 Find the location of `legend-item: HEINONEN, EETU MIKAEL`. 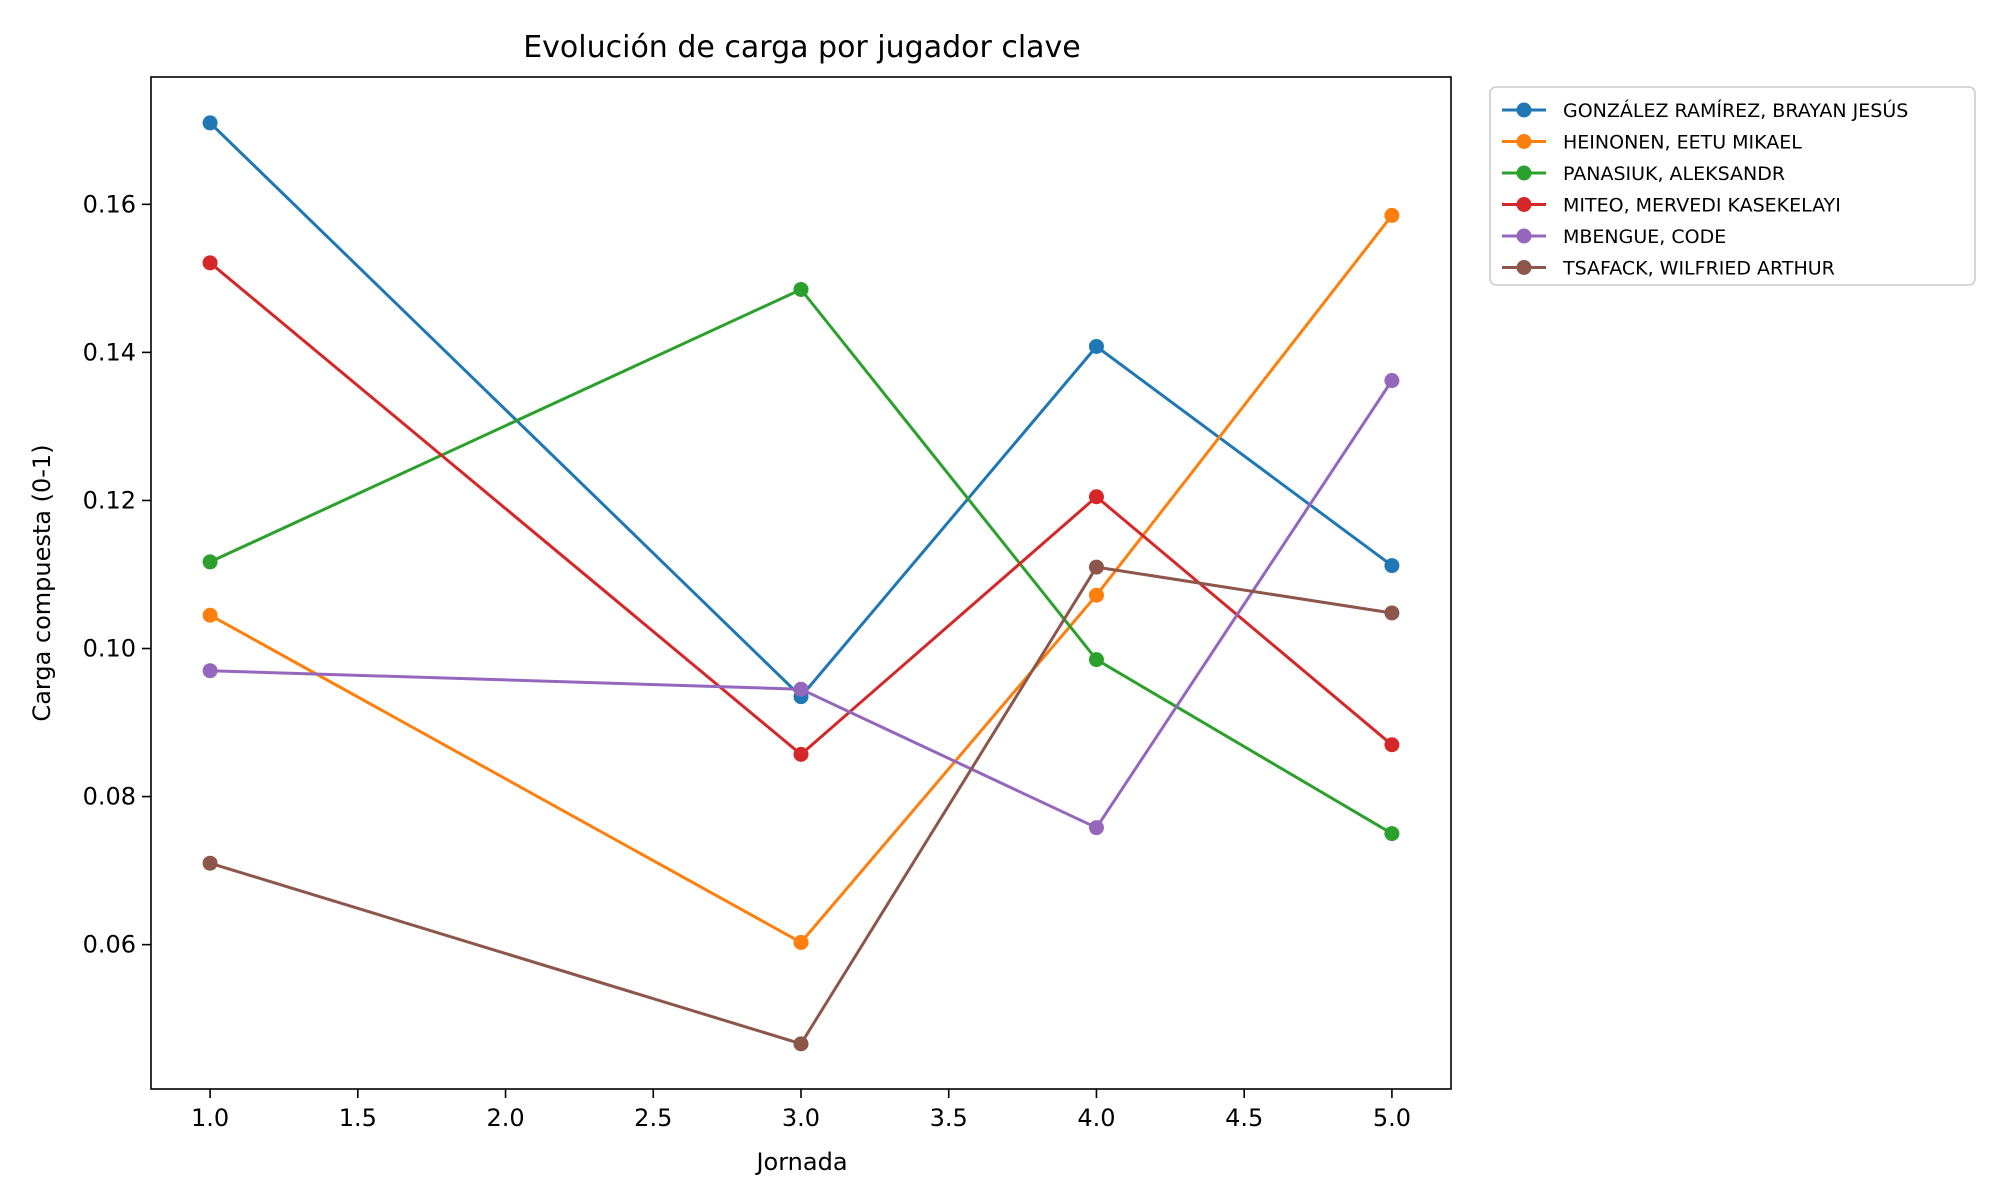

legend-item: HEINONEN, EETU MIKAEL is located at coordinates (1652, 143).